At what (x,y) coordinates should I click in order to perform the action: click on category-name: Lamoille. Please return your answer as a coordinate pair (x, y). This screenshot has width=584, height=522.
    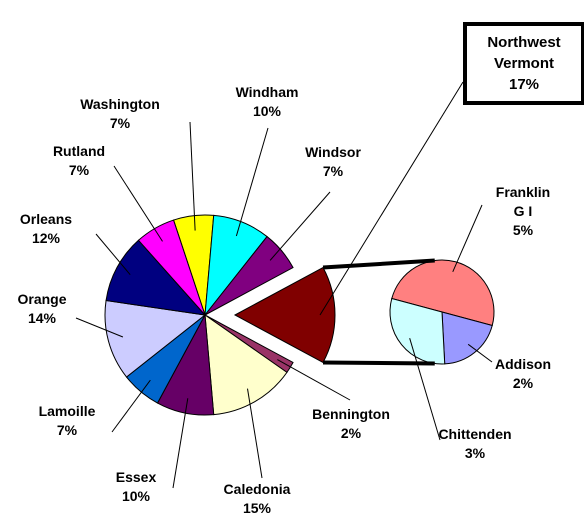
    Looking at the image, I should click on (67, 411).